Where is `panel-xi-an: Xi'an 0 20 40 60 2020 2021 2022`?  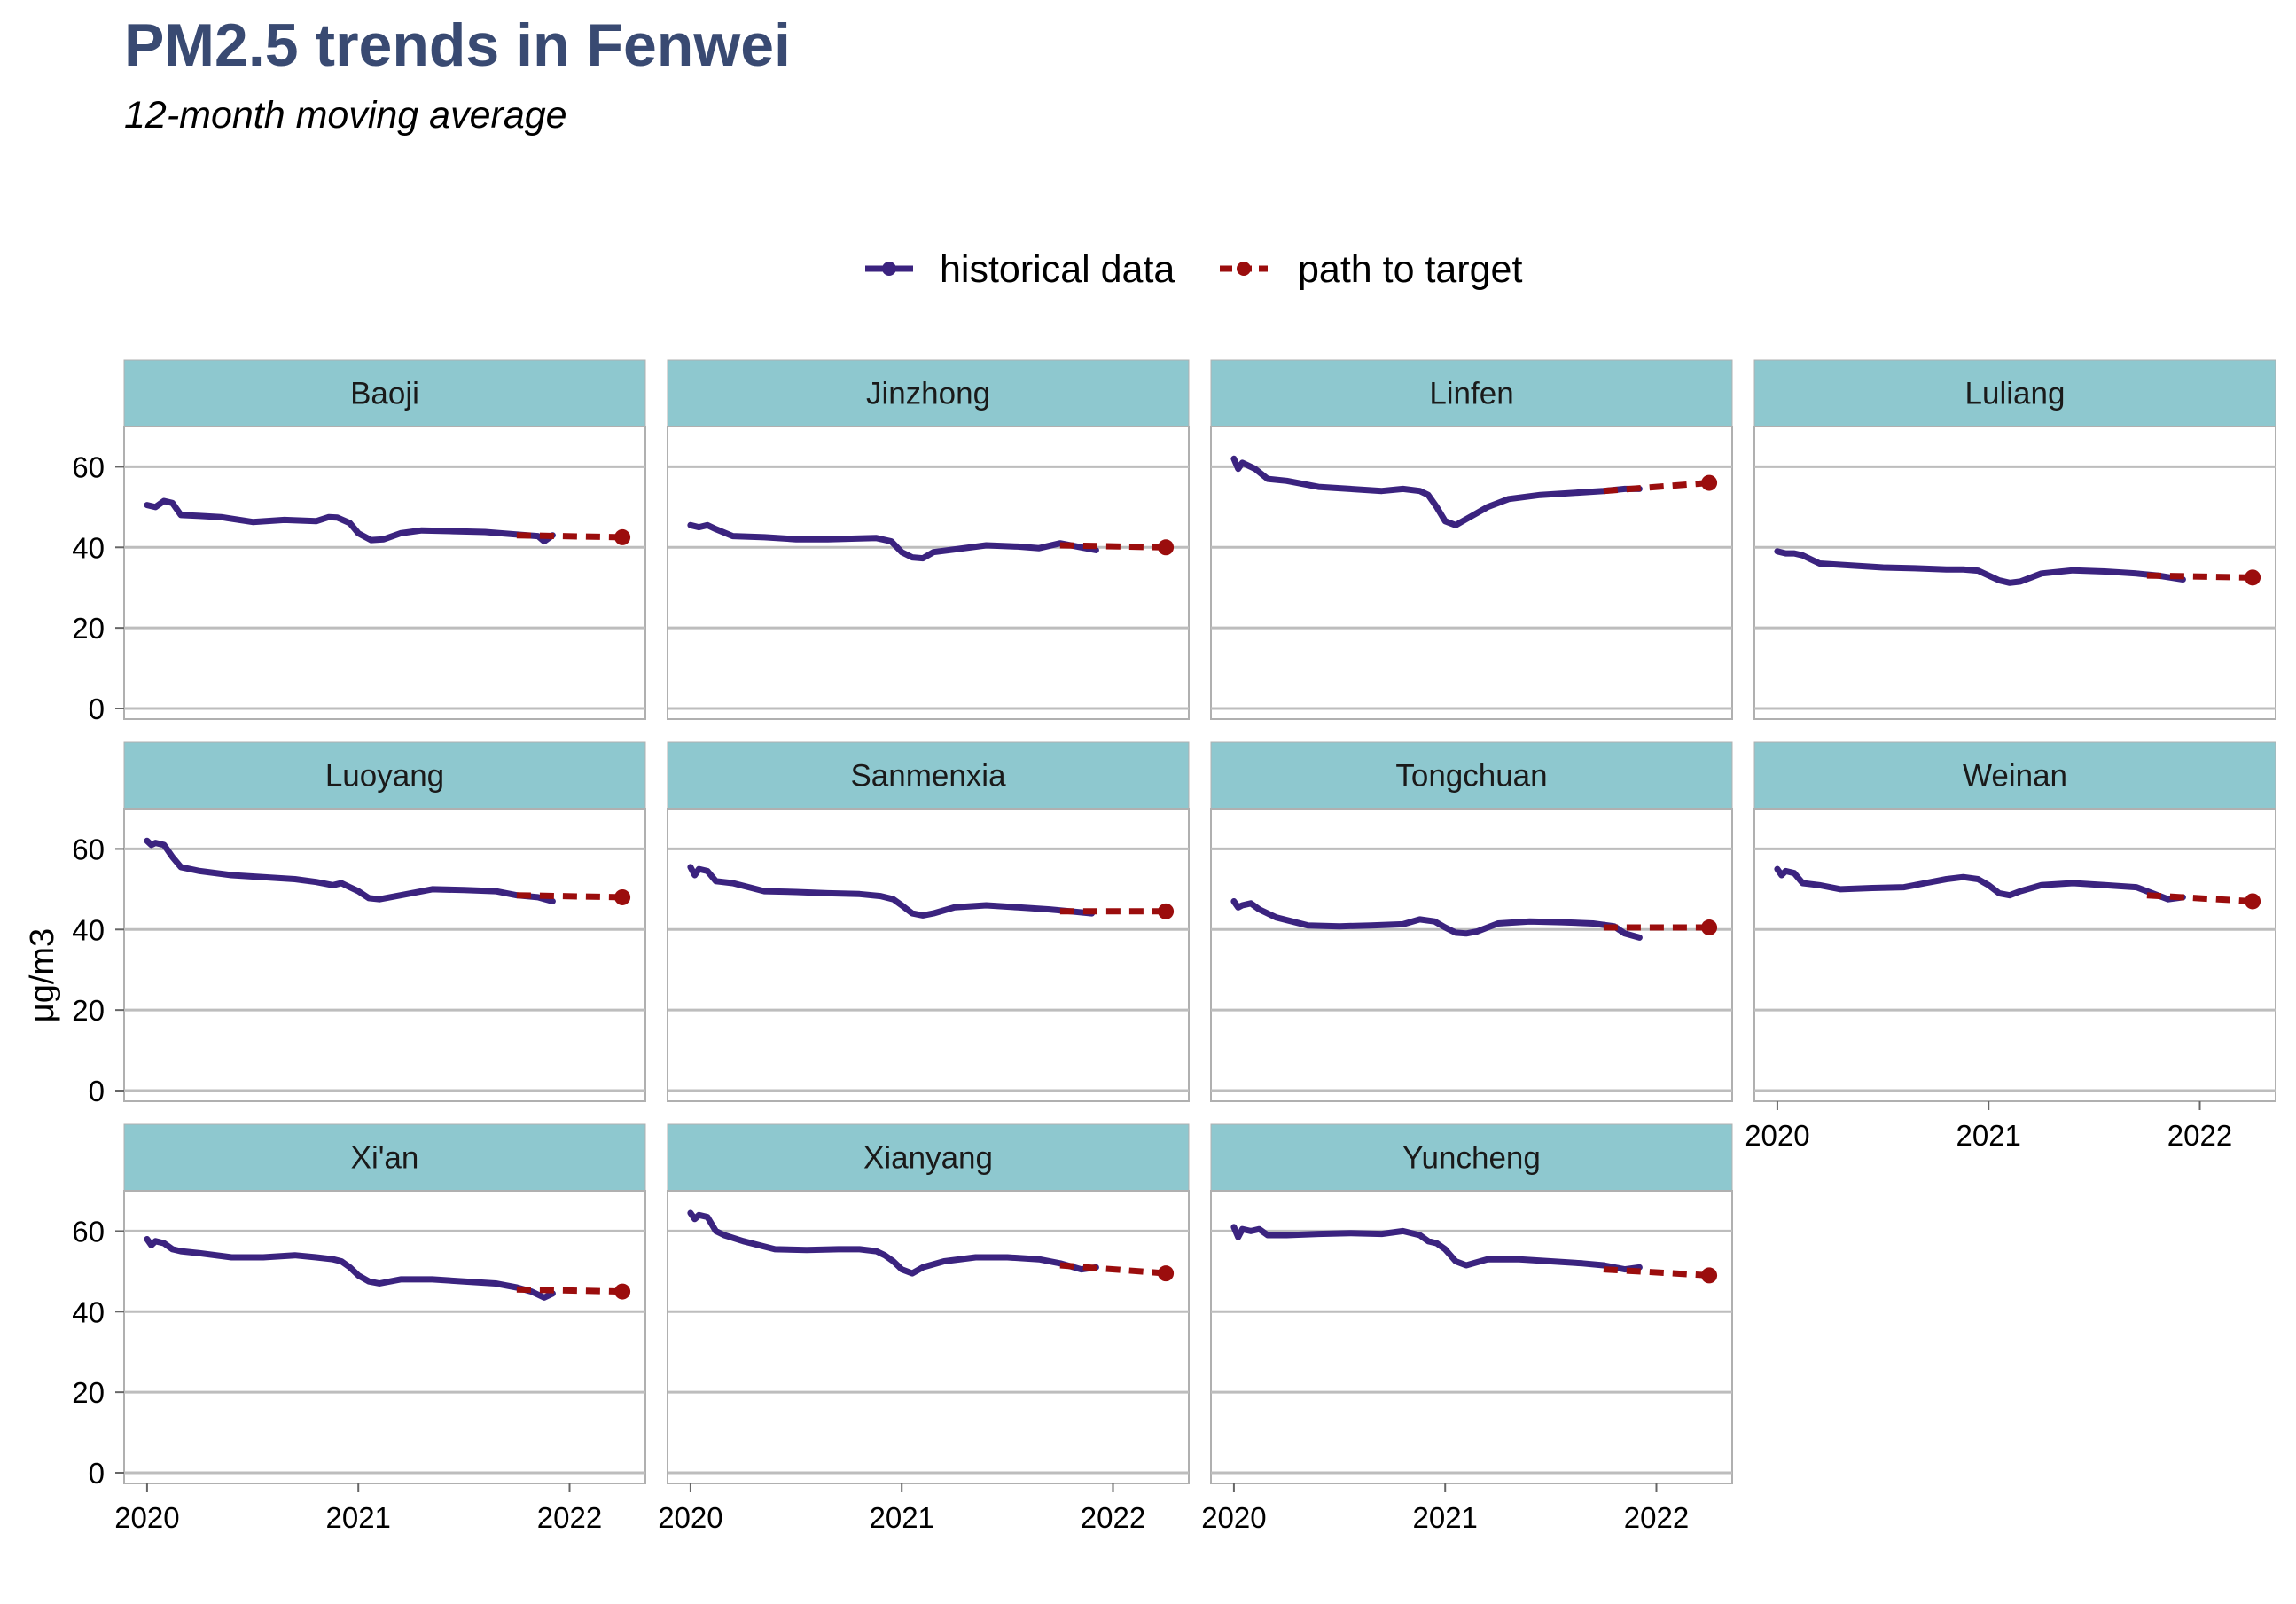 panel-xi-an: Xi'an 0 20 40 60 2020 2021 2022 is located at coordinates (359, 1328).